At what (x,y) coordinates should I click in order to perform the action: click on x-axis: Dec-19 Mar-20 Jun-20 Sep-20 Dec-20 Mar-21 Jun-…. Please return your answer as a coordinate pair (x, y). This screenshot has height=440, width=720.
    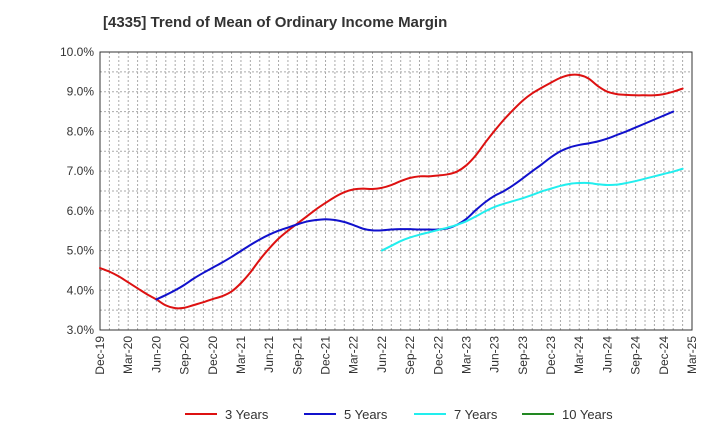
    Looking at the image, I should click on (396, 355).